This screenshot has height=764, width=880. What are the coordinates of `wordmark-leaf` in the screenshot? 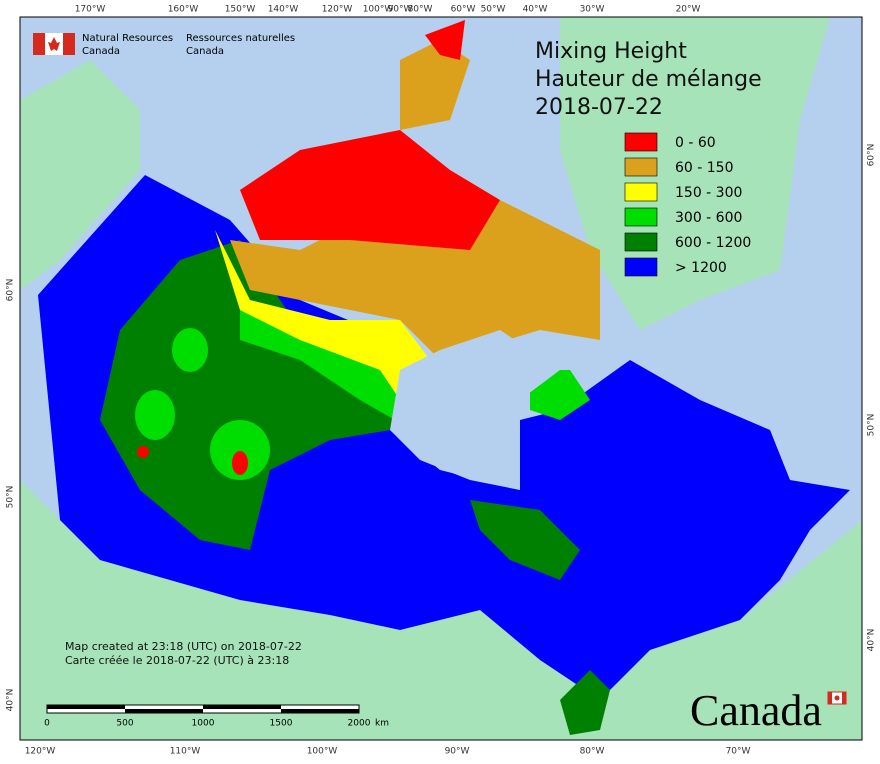 It's located at (837, 698).